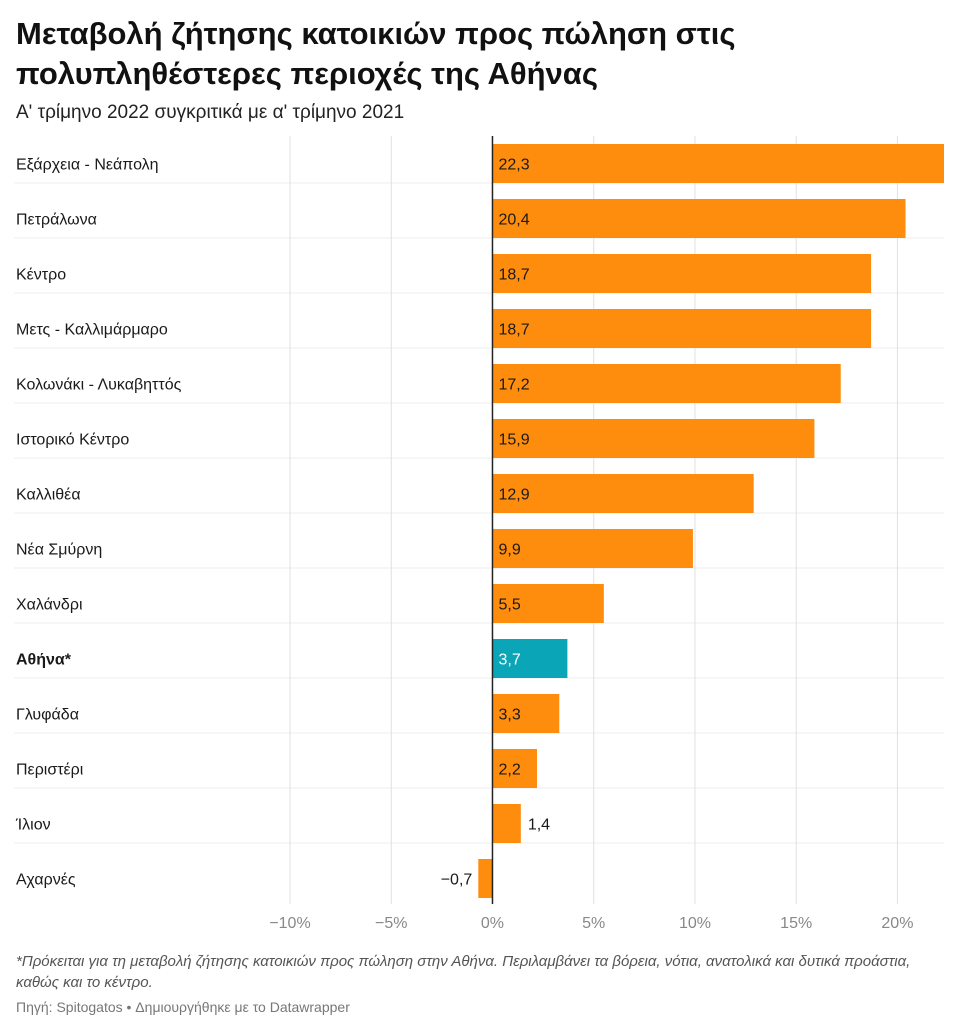  What do you see at coordinates (457, 880) in the screenshot?
I see `data-label: −0,7` at bounding box center [457, 880].